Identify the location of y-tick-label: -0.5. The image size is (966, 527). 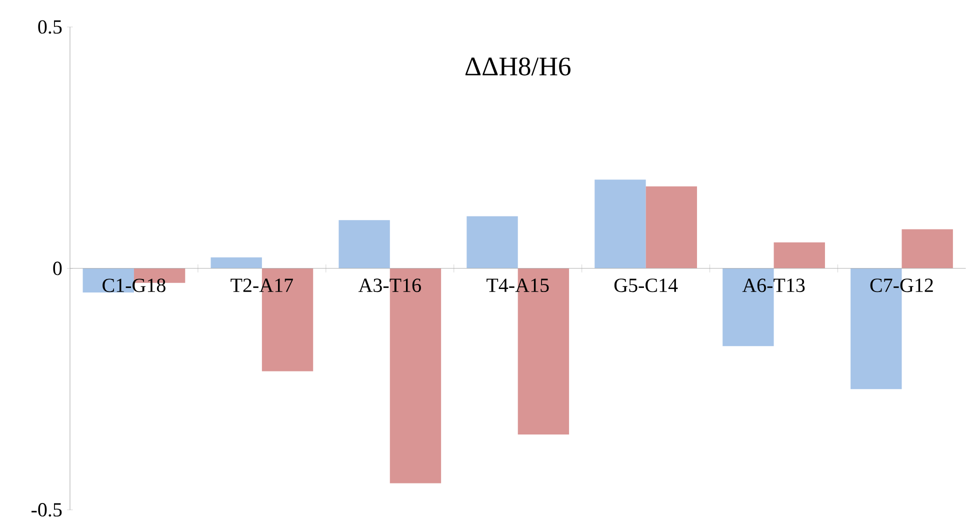
(47, 510).